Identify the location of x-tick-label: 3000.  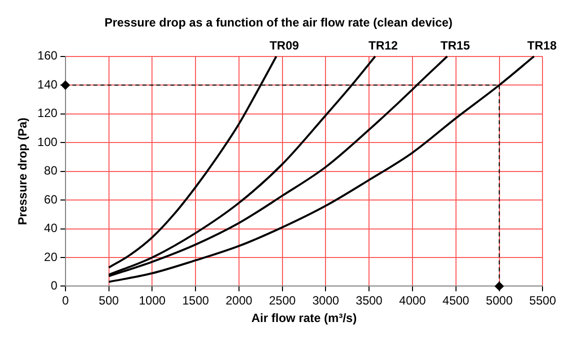
(326, 301).